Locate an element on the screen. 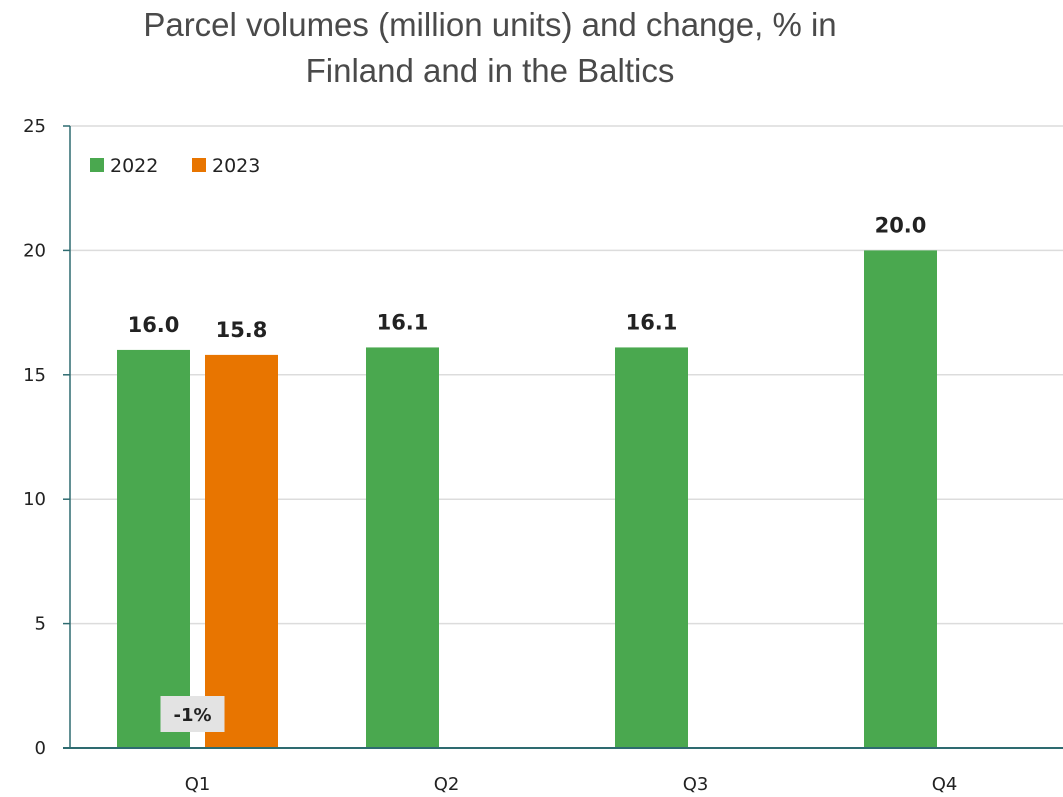 This screenshot has width=1063, height=797. bar-2023-Q1 is located at coordinates (241, 551).